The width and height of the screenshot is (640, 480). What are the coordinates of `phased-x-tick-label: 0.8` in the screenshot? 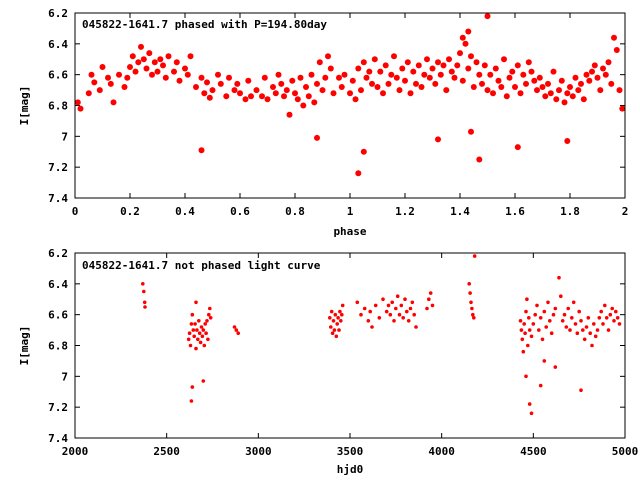 It's located at (295, 211).